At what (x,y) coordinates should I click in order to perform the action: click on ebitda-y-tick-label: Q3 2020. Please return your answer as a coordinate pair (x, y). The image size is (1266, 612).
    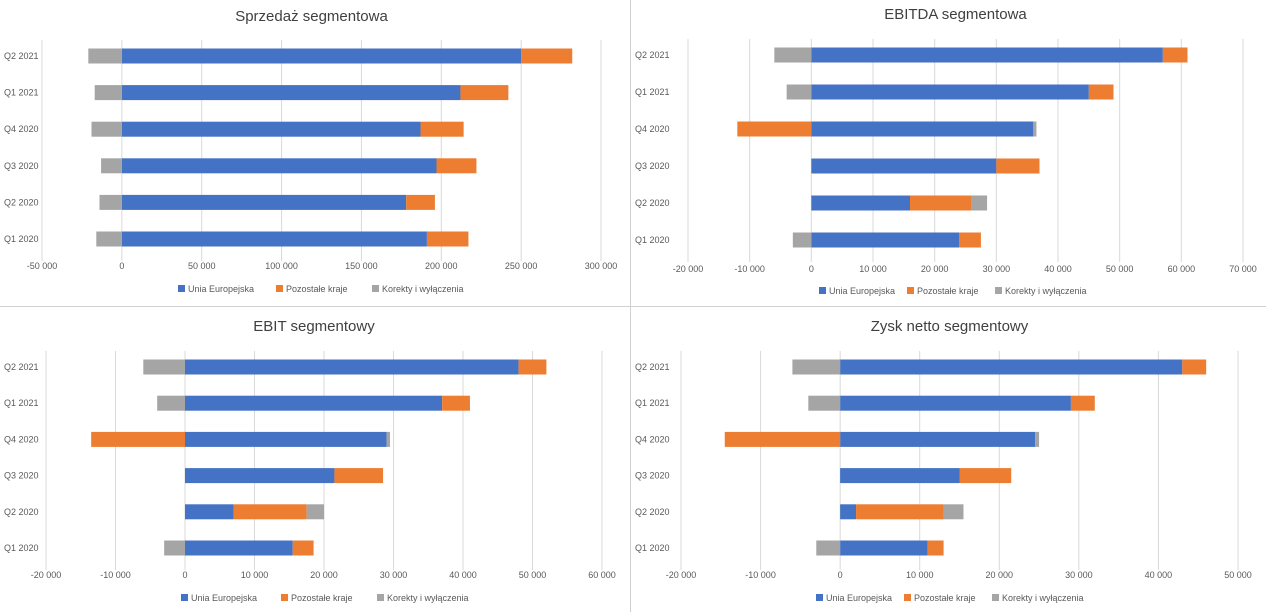
    Looking at the image, I should click on (652, 166).